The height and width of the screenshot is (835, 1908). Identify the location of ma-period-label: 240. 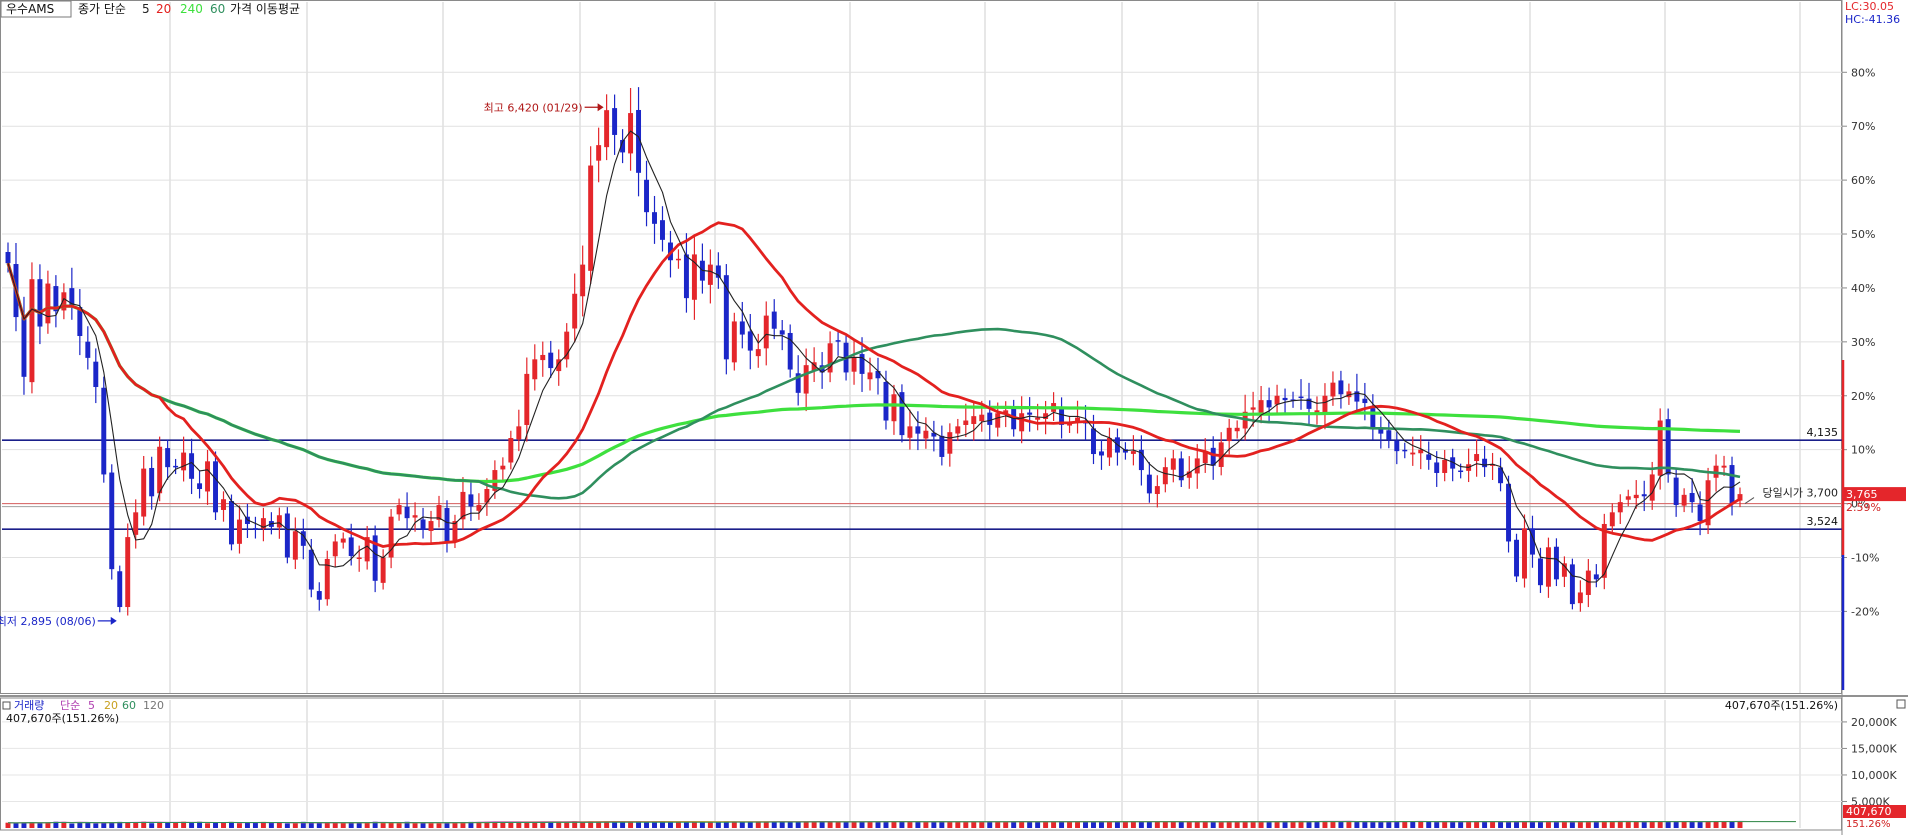
(191, 9).